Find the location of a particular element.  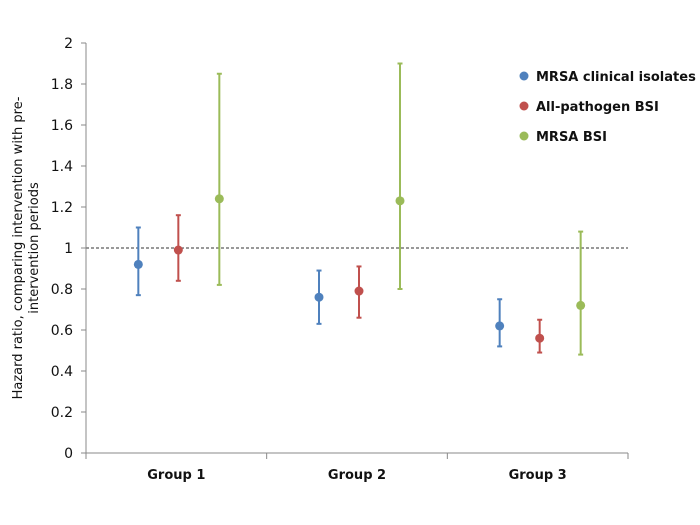

y-tick-label: 0 is located at coordinates (68, 454).